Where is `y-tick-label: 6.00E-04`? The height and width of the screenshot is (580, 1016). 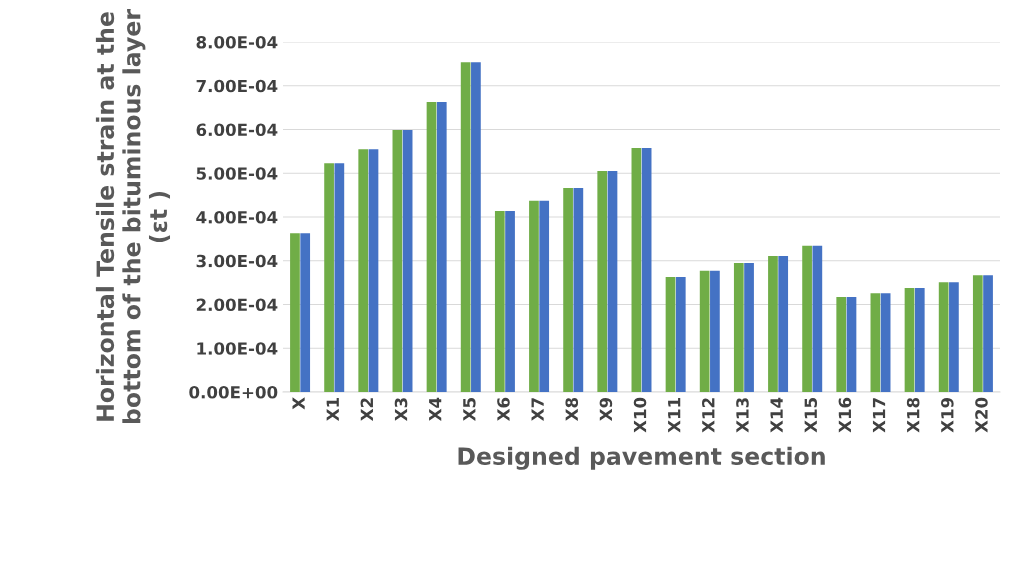
y-tick-label: 6.00E-04 is located at coordinates (237, 130).